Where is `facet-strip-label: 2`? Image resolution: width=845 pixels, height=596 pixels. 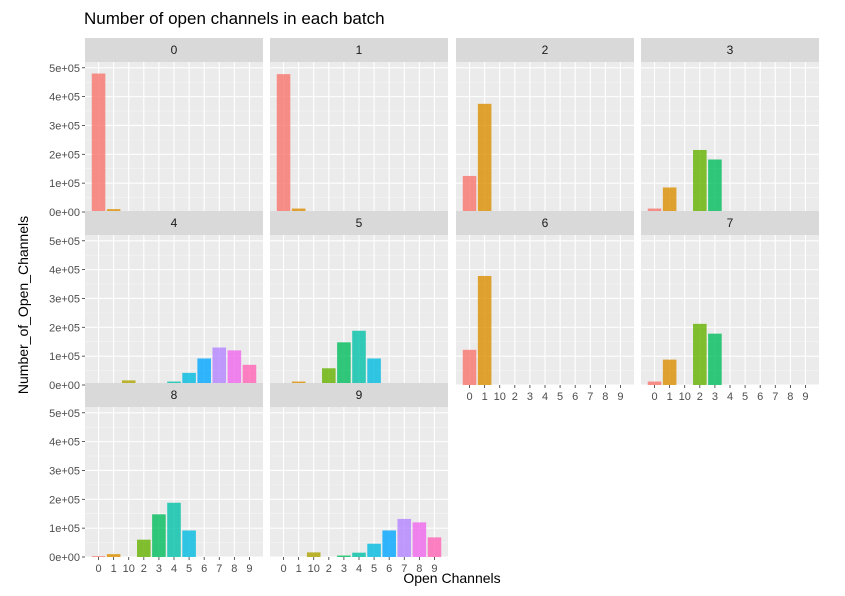 facet-strip-label: 2 is located at coordinates (545, 50).